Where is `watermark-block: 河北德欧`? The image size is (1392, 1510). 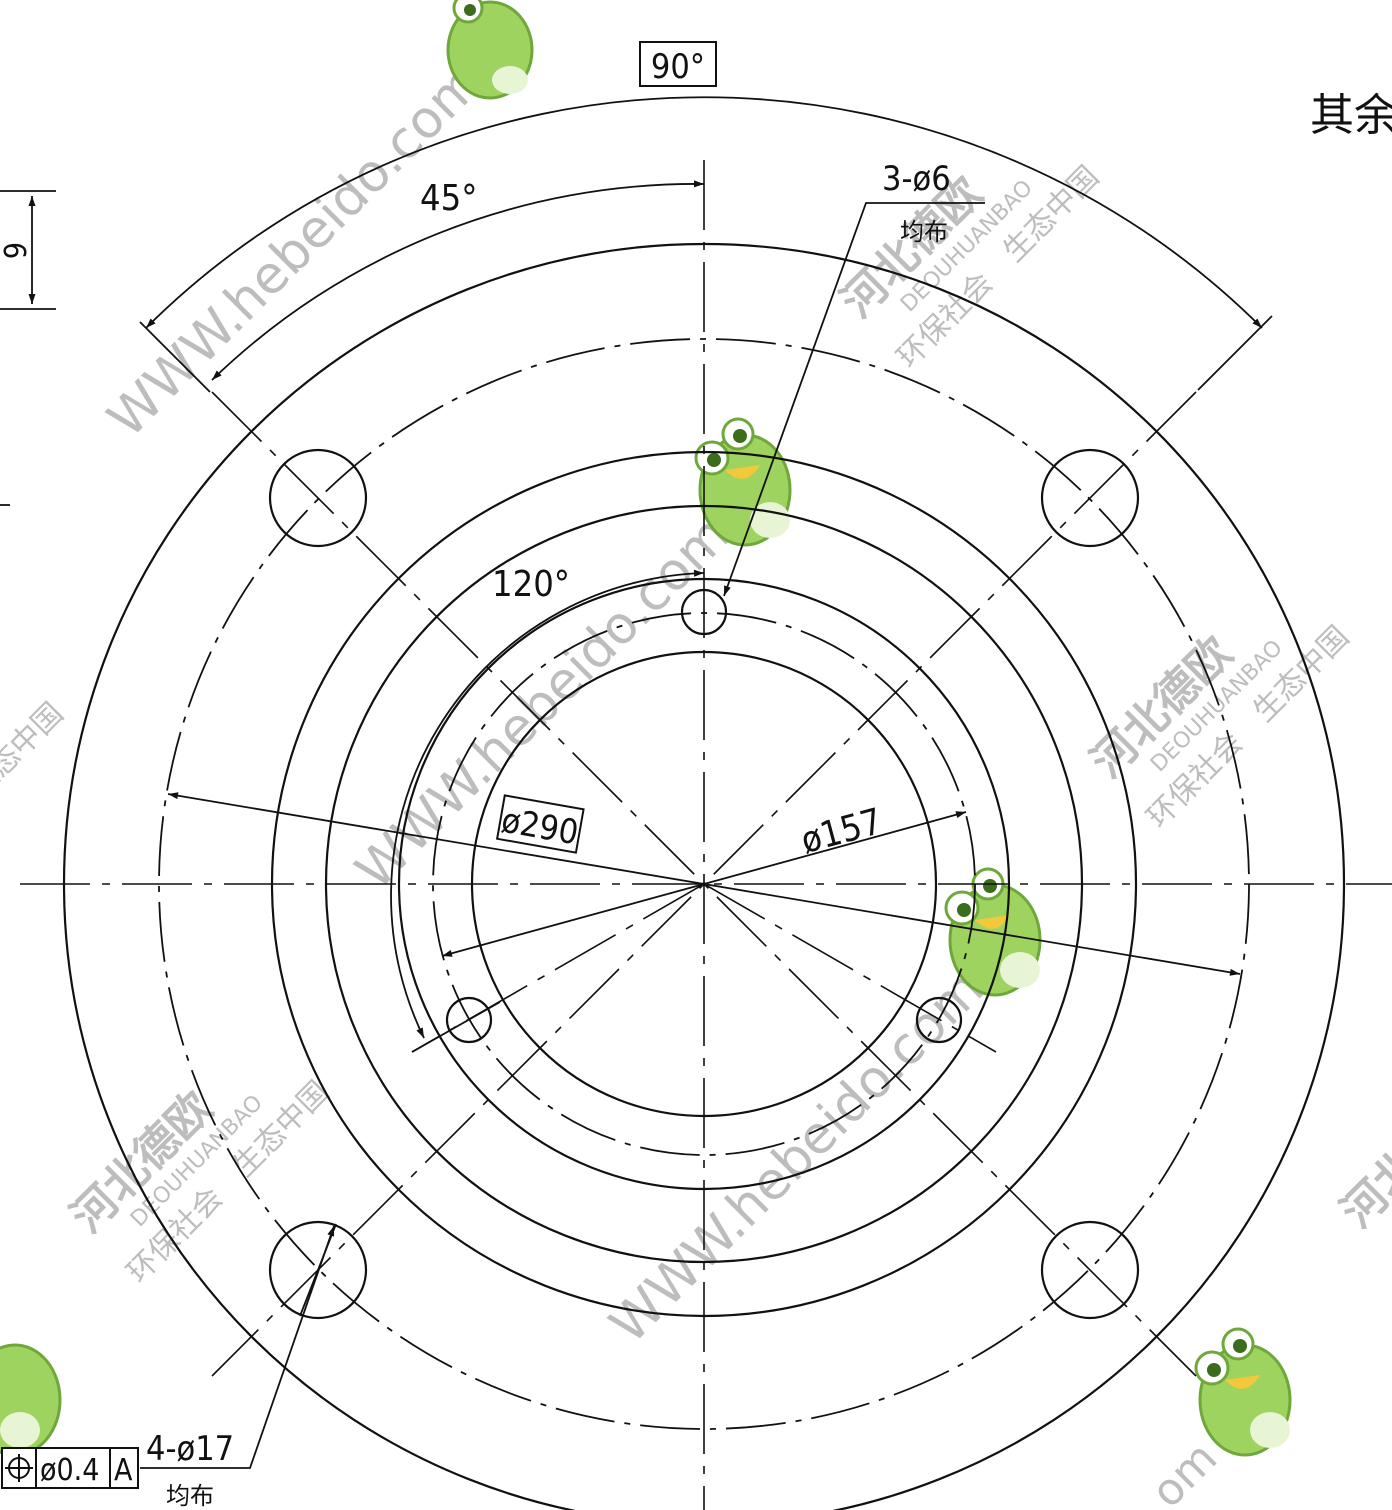 watermark-block: 河北德欧 is located at coordinates (1362, 1157).